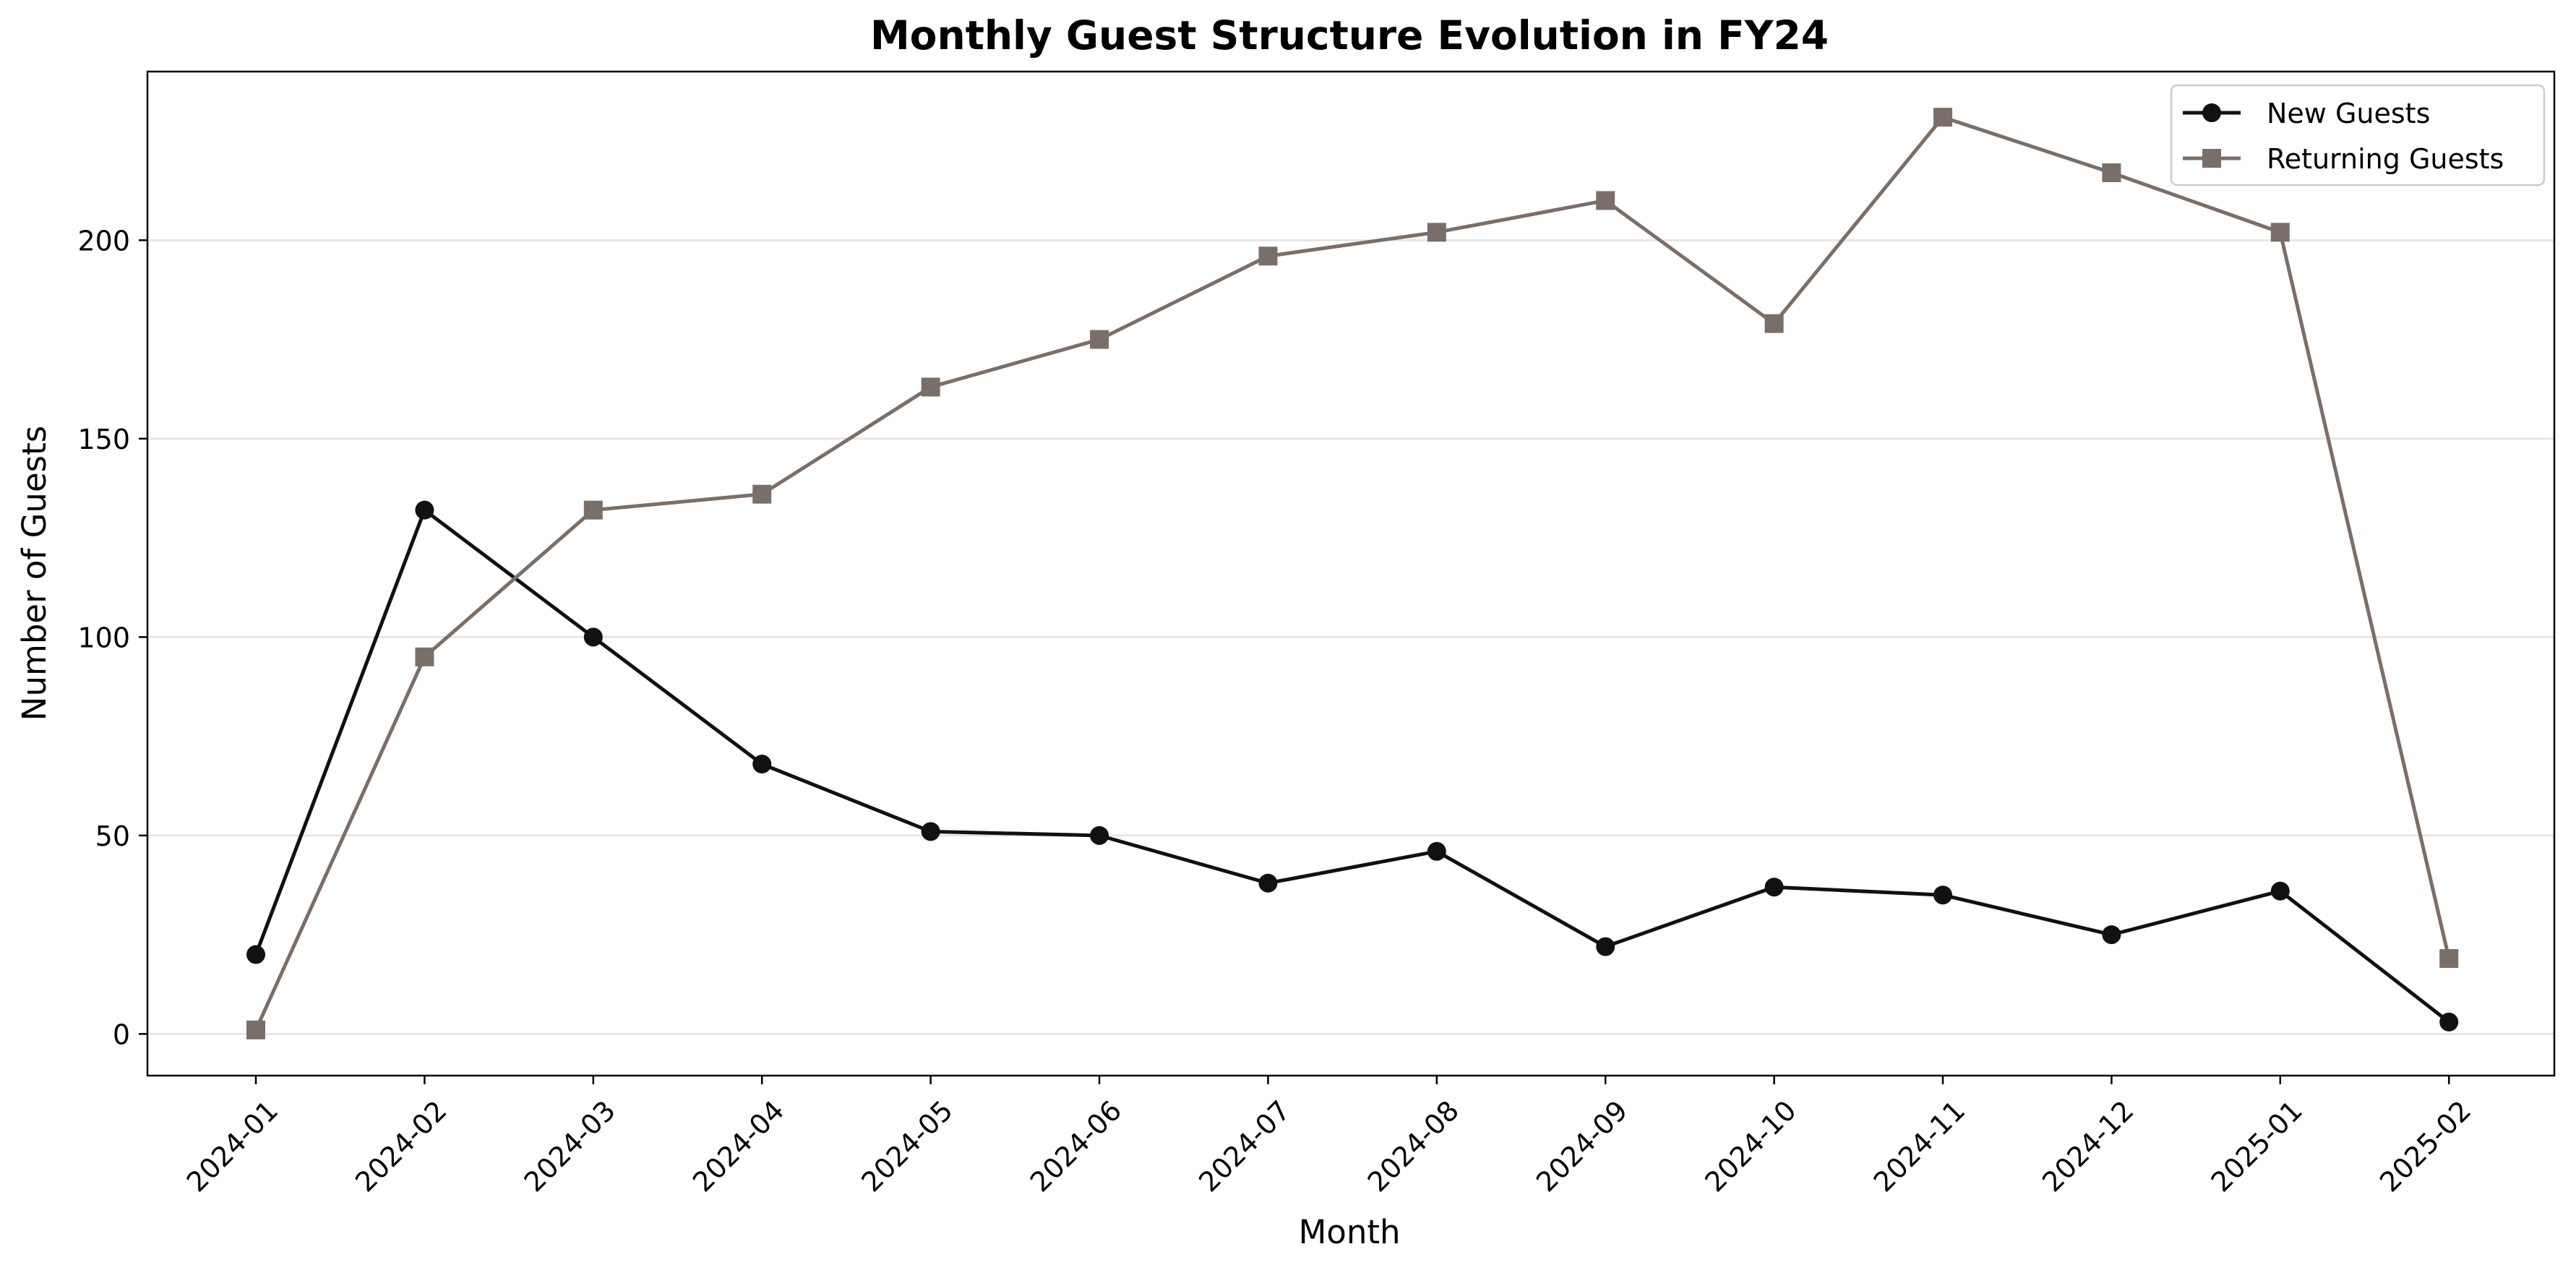 This screenshot has height=1278, width=2576. I want to click on y-axis-label: Number of Guests, so click(34, 573).